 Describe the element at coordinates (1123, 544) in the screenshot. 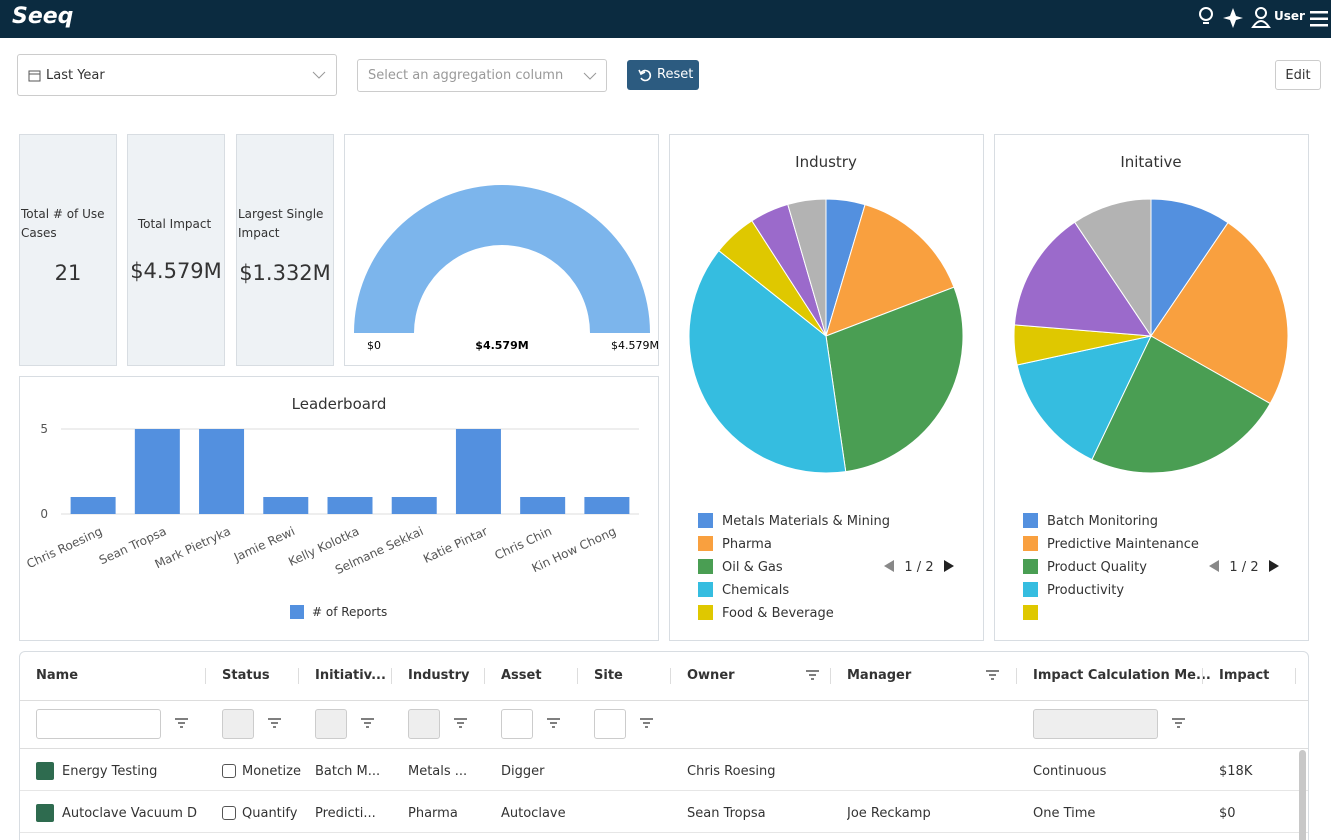

I see `legend-label: Predictive Maintenance` at that location.